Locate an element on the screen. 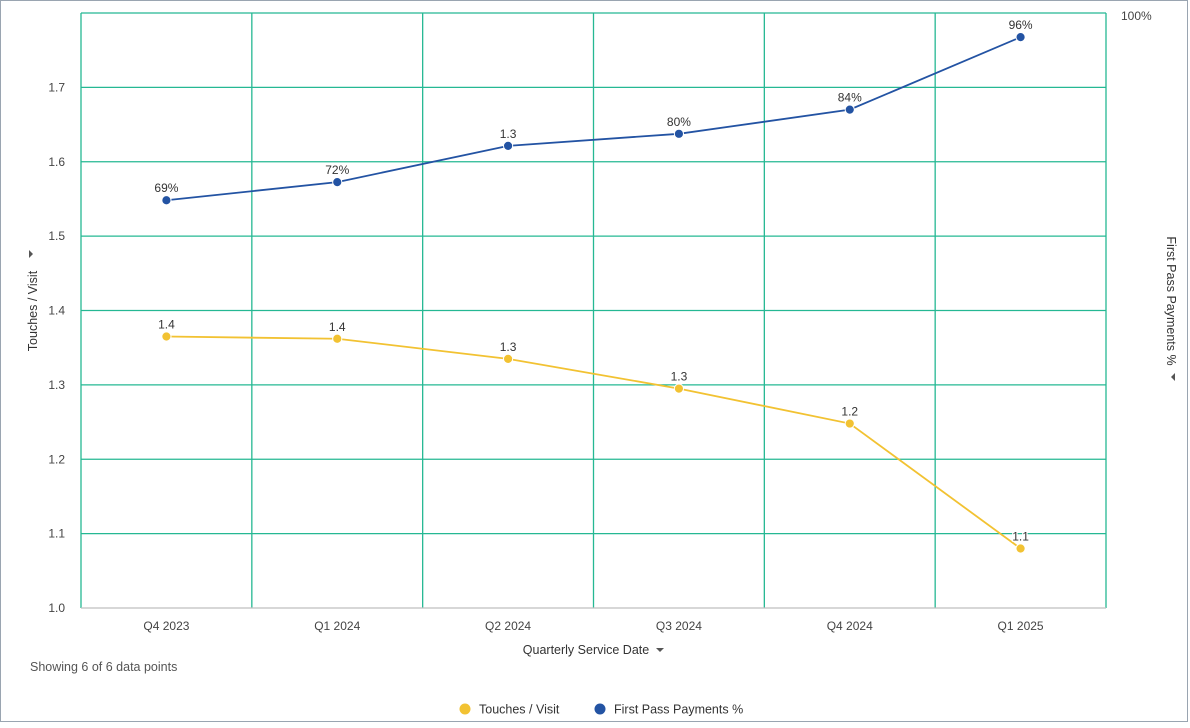  y-tick-label: 1.4 is located at coordinates (56, 311).